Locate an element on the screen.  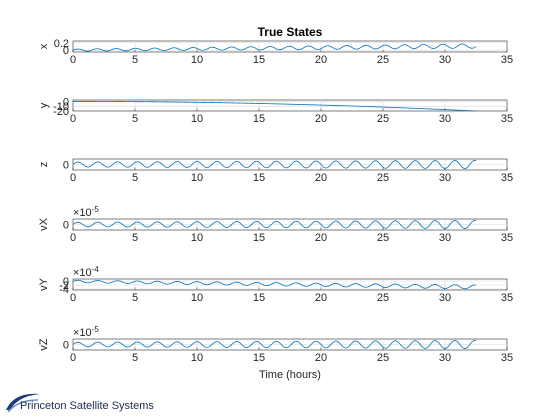
y-axis-label: y is located at coordinates (44, 105).